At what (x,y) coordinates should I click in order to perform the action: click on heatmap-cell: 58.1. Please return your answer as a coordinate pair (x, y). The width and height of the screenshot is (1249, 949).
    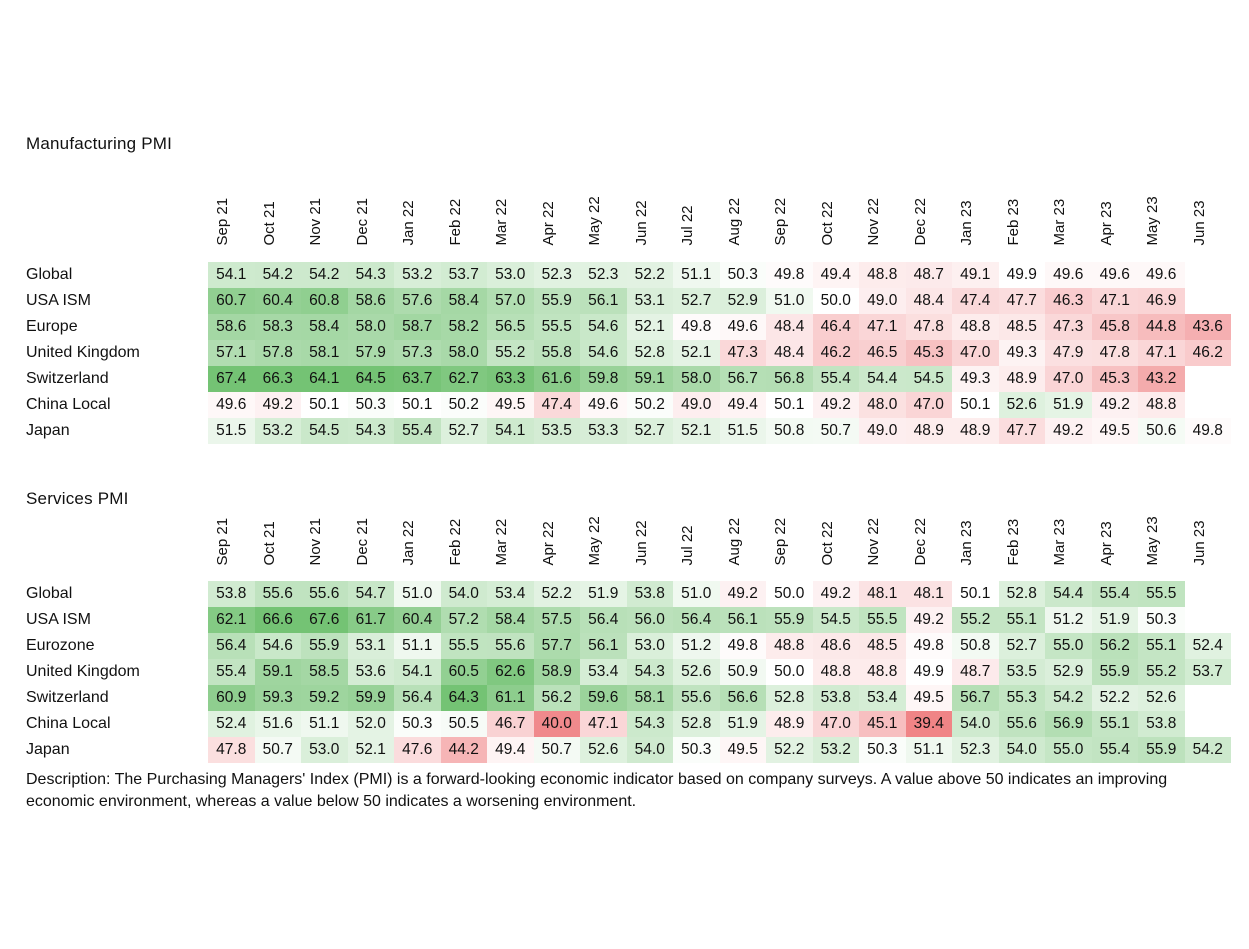
    Looking at the image, I should click on (649, 698).